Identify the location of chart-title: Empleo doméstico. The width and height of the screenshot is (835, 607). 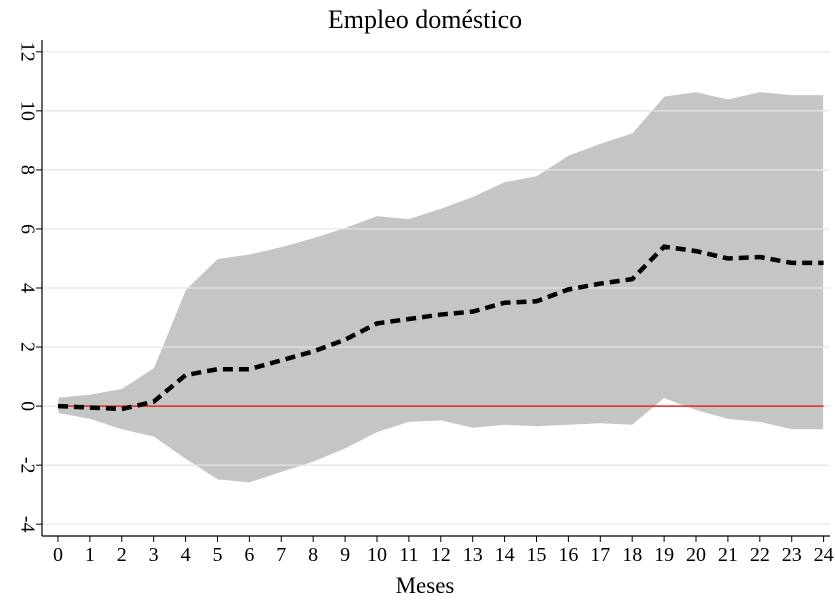
(425, 19).